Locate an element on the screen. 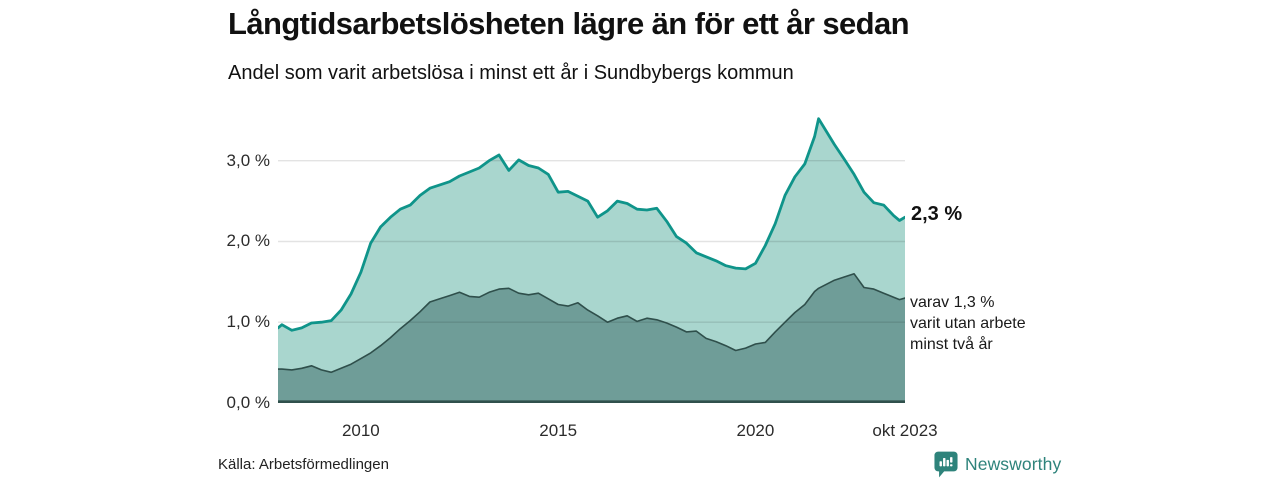  x-tick-label: 2015 is located at coordinates (558, 430).